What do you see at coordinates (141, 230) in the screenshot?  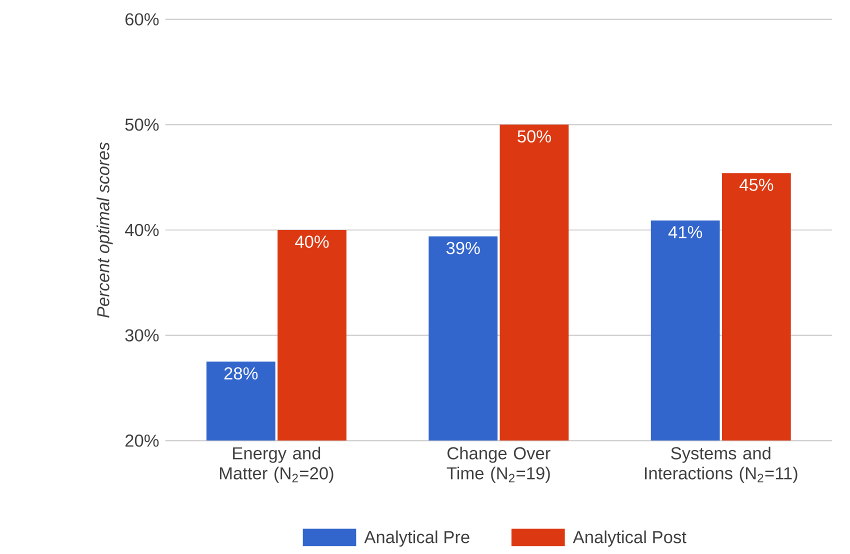 I see `y-tick-label: 40%` at bounding box center [141, 230].